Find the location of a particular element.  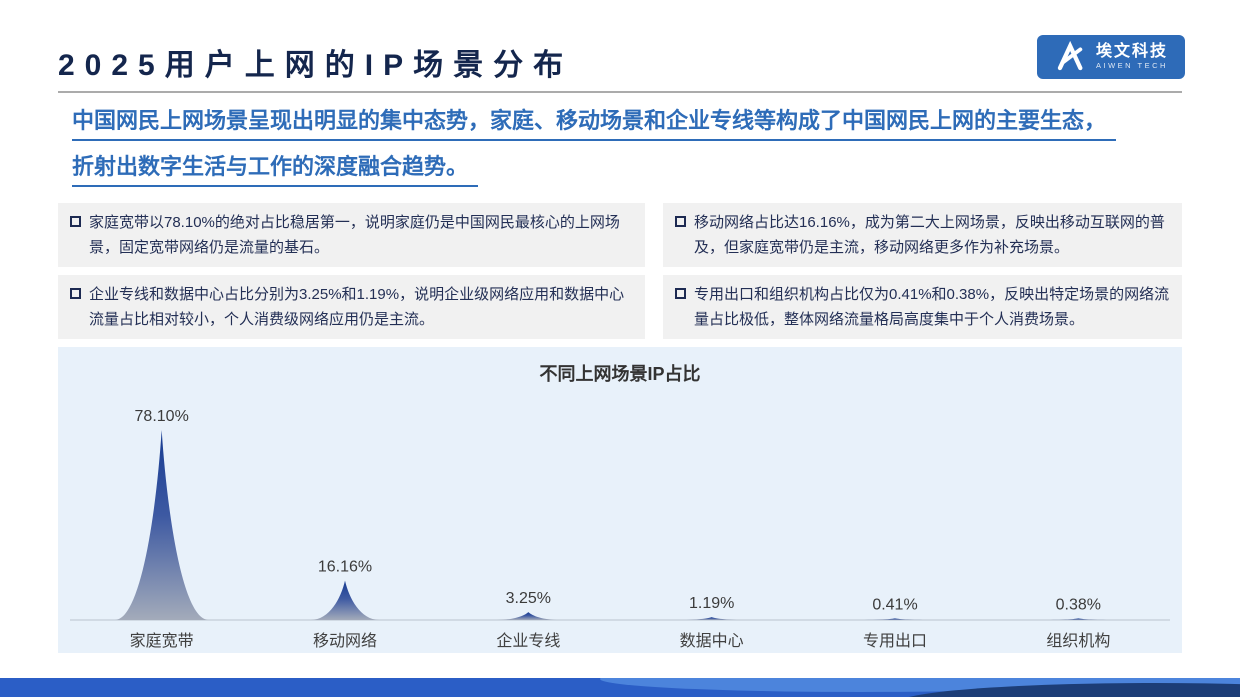

chart-value-label: 0.38% is located at coordinates (1078, 604).